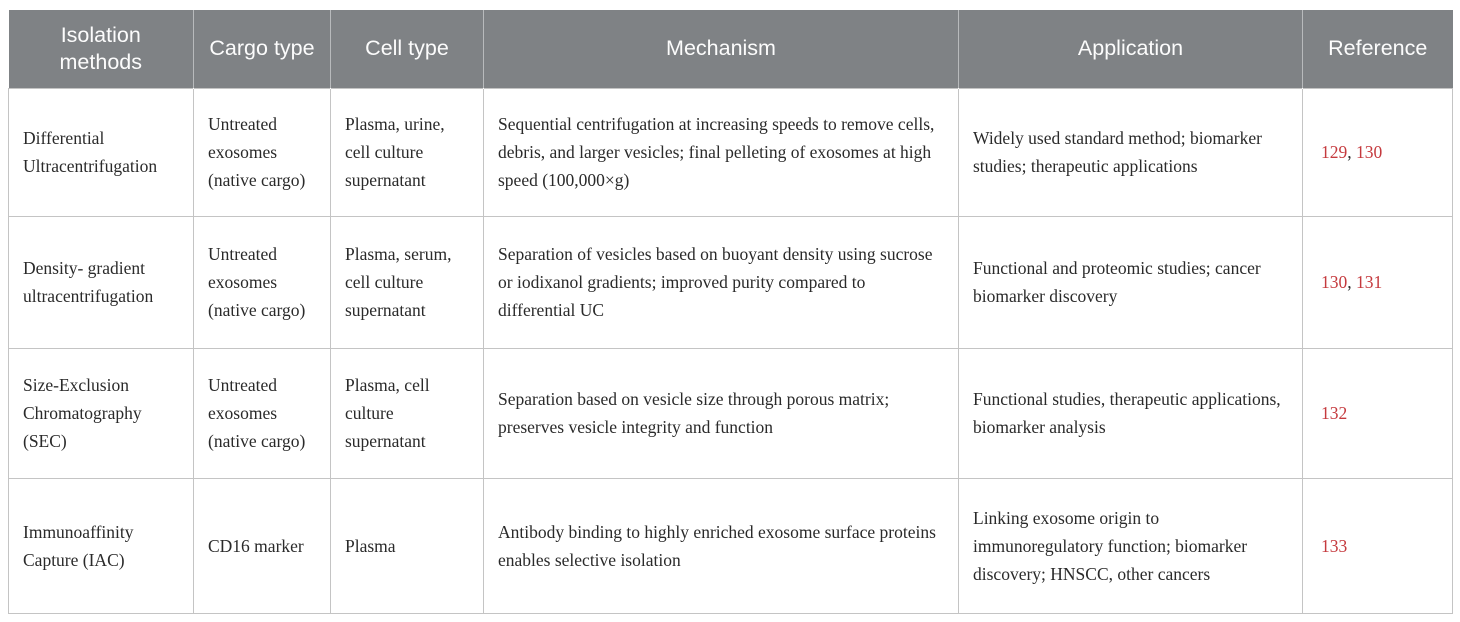  What do you see at coordinates (1334, 413) in the screenshot?
I see `citation-link: 132` at bounding box center [1334, 413].